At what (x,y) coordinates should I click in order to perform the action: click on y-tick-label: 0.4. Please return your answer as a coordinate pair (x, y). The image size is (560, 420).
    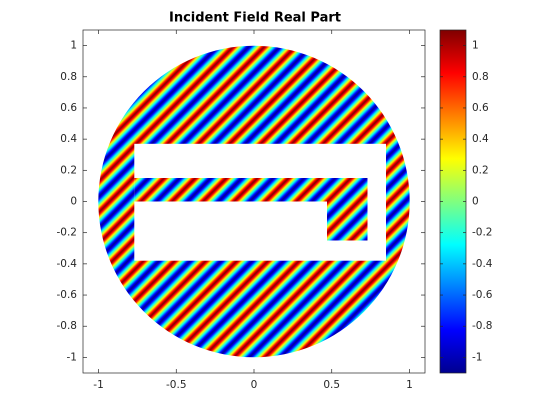
    Looking at the image, I should click on (68, 139).